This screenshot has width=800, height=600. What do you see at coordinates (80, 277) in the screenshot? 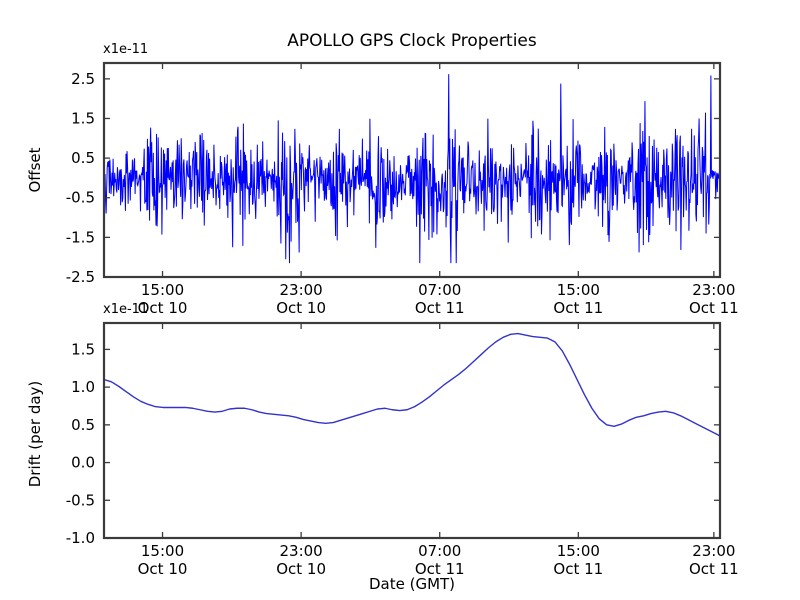
I see `y-tick-label: -2.5` at bounding box center [80, 277].